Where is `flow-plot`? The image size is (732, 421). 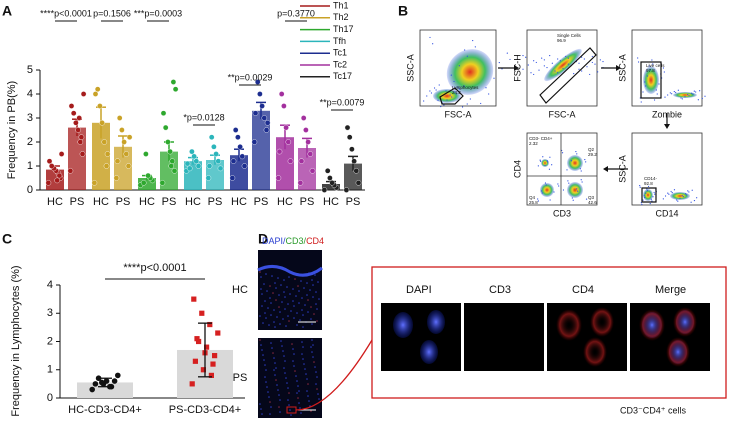 flow-plot is located at coordinates (465, 68).